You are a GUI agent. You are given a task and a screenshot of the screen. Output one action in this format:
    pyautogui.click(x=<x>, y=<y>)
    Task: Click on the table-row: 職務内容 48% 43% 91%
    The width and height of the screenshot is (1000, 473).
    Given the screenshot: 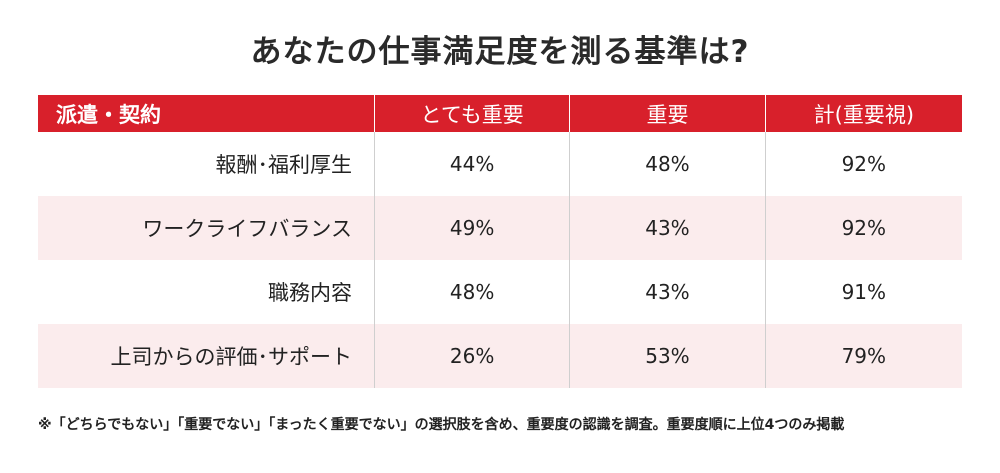 What is the action you would take?
    pyautogui.click(x=500, y=292)
    